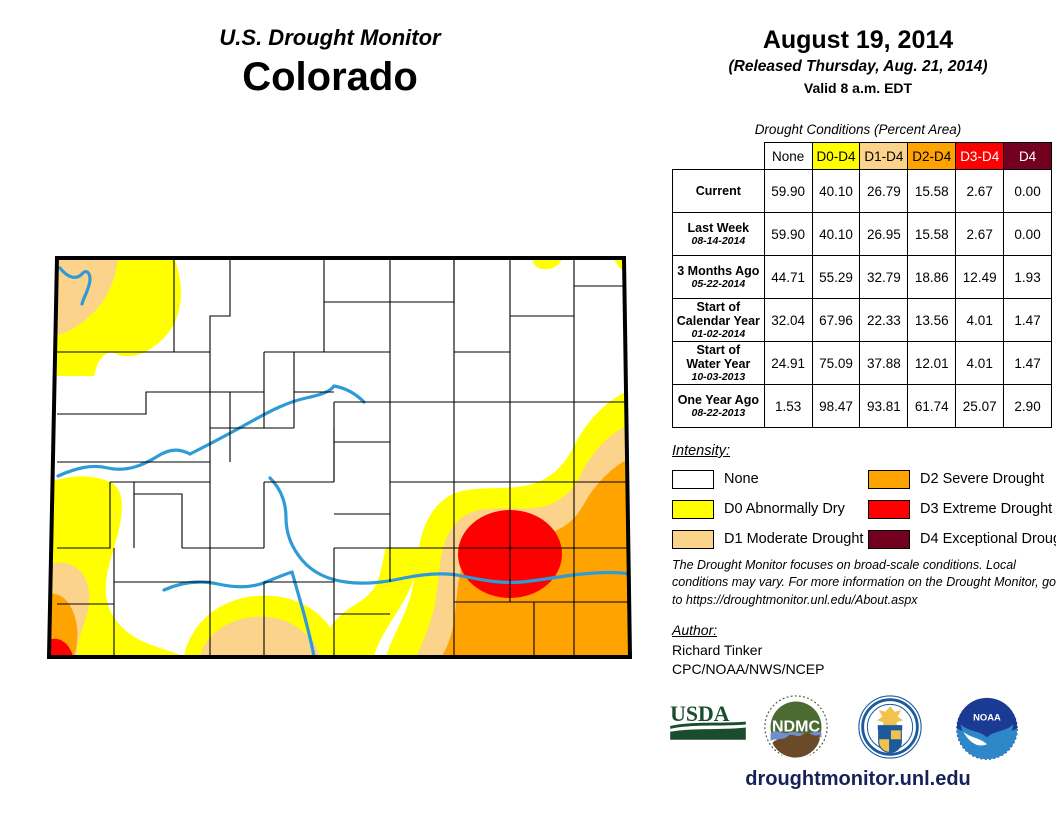 Image resolution: width=1056 pixels, height=816 pixels. What do you see at coordinates (858, 779) in the screenshot?
I see `site-url: droughtmonitor.unl.edu` at bounding box center [858, 779].